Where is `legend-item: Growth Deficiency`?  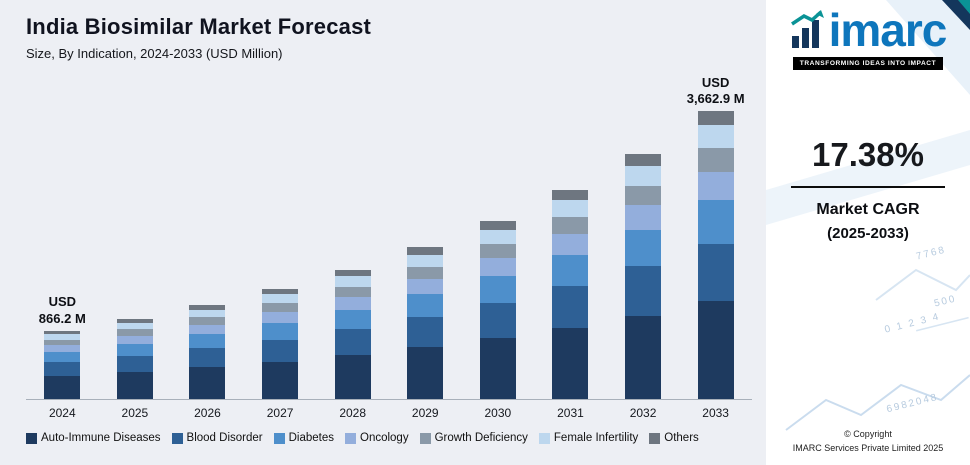
legend-item: Growth Deficiency is located at coordinates (473, 438).